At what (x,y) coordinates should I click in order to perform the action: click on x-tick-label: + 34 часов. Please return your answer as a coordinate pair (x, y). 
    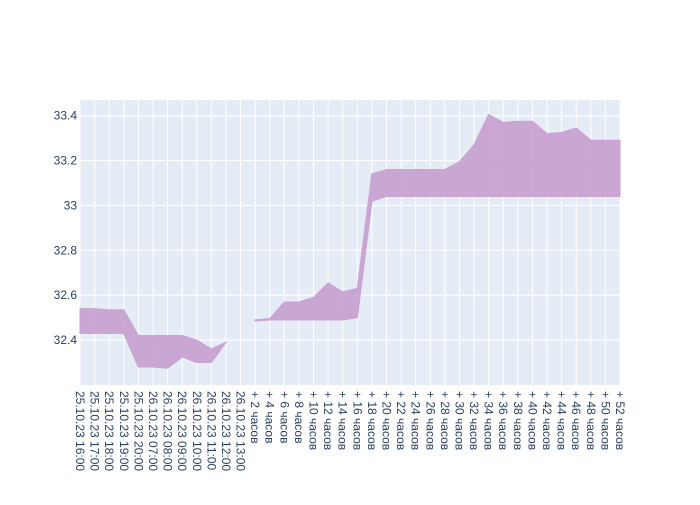
    Looking at the image, I should click on (489, 420).